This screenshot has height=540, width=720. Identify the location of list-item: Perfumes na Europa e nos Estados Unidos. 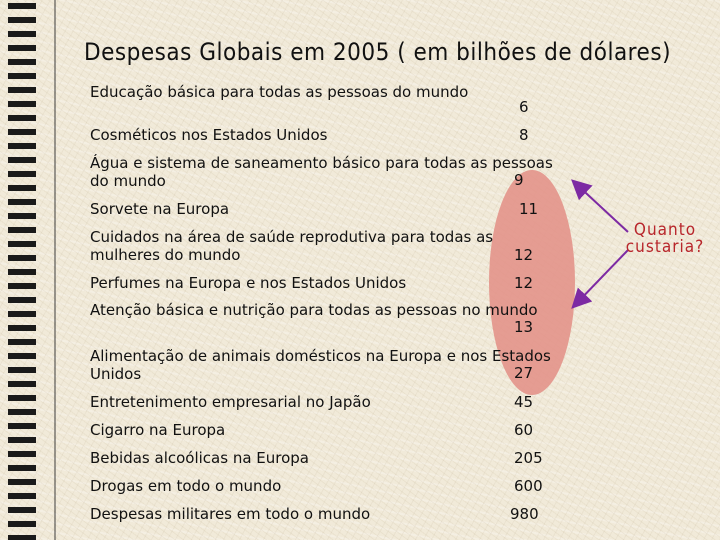
(248, 283).